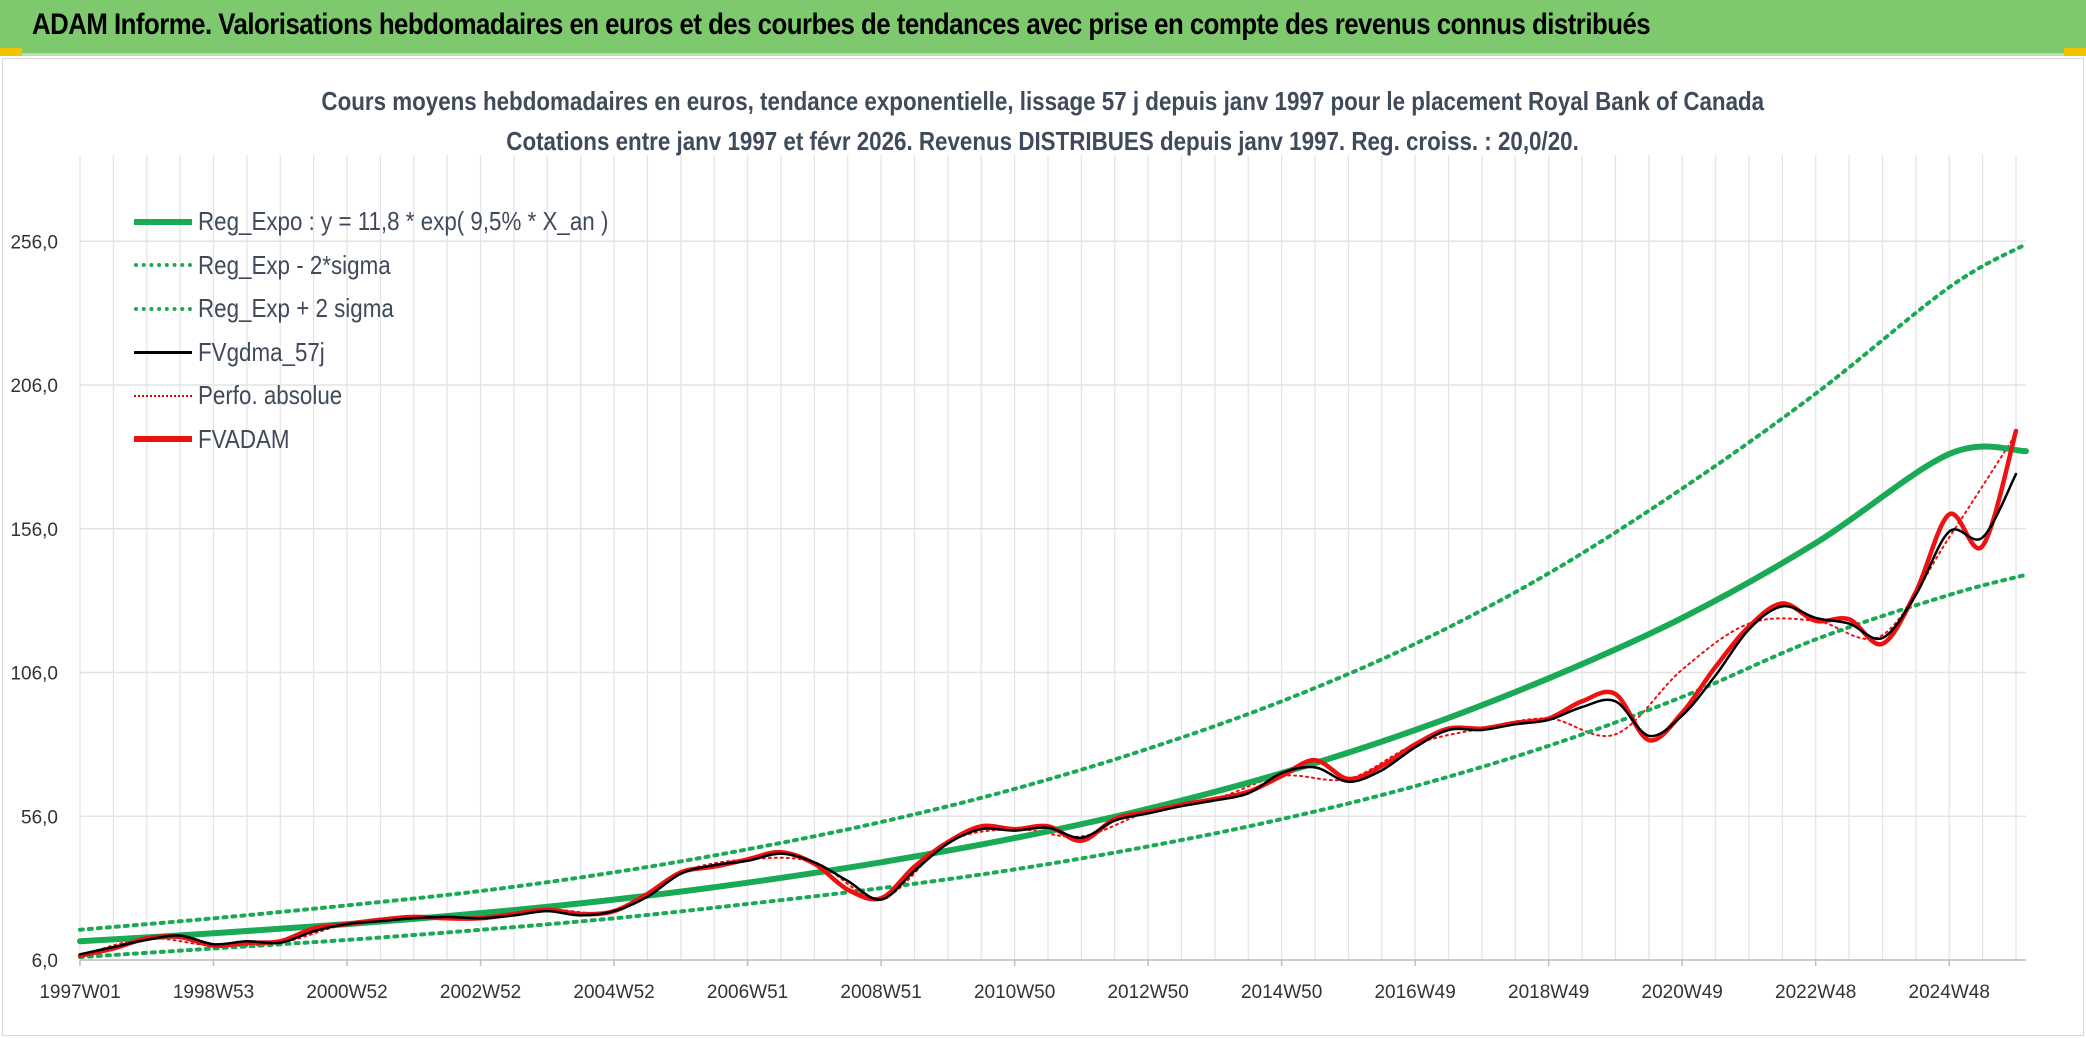  Describe the element at coordinates (1682, 992) in the screenshot. I see `x-tick-label: 2020W49` at that location.